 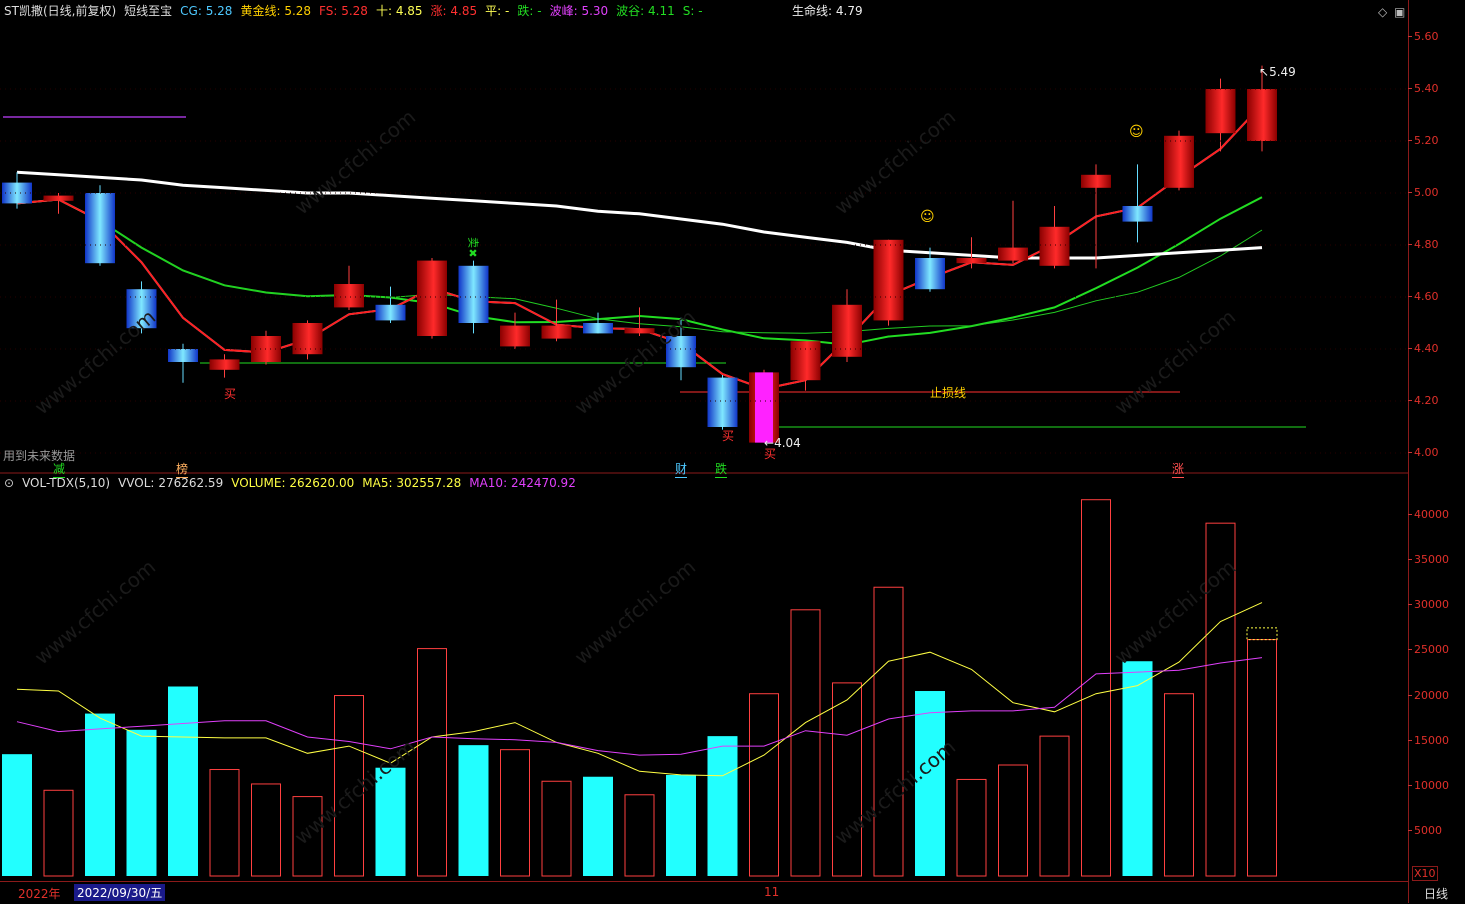 I want to click on tag-bang: 榜, so click(x=182, y=470).